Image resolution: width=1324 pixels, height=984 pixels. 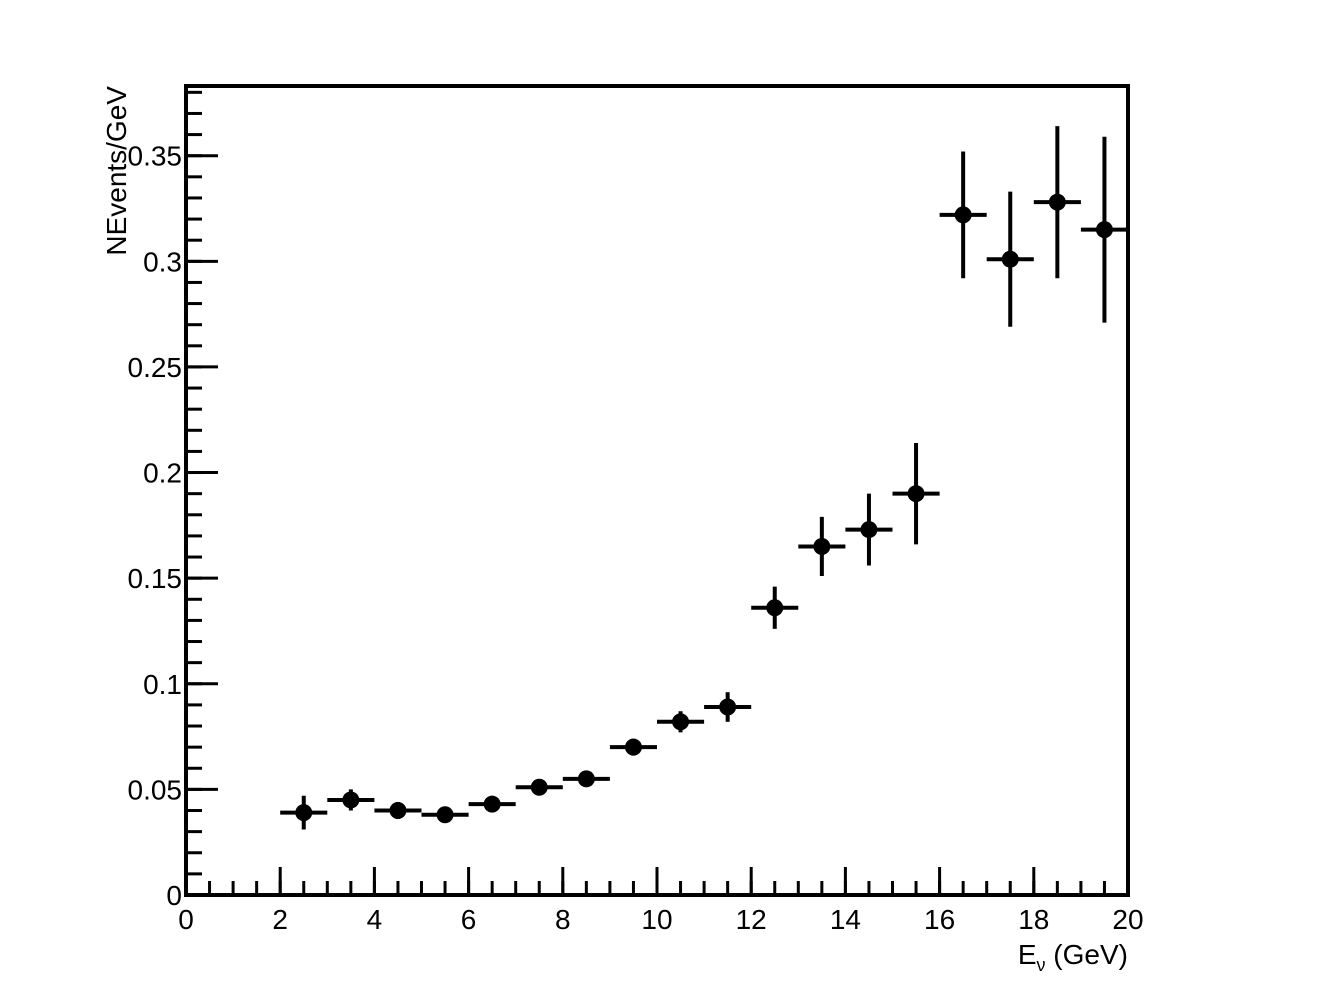 I want to click on x-tick-label: 6, so click(x=469, y=919).